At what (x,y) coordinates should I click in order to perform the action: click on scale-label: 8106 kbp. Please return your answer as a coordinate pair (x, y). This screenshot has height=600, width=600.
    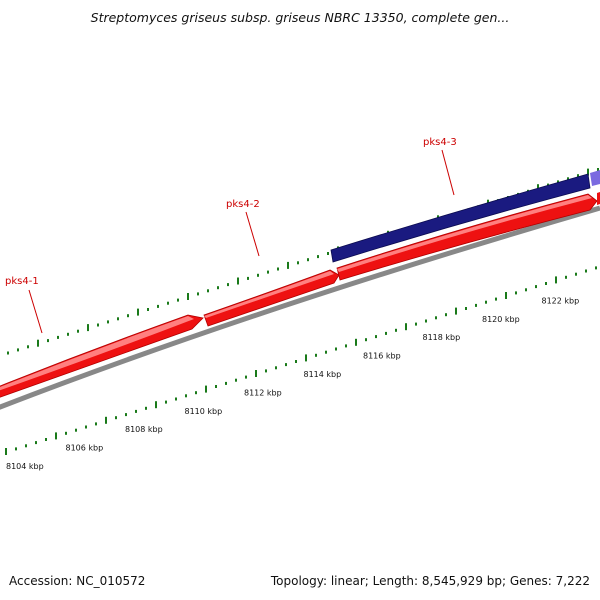
    Looking at the image, I should click on (85, 448).